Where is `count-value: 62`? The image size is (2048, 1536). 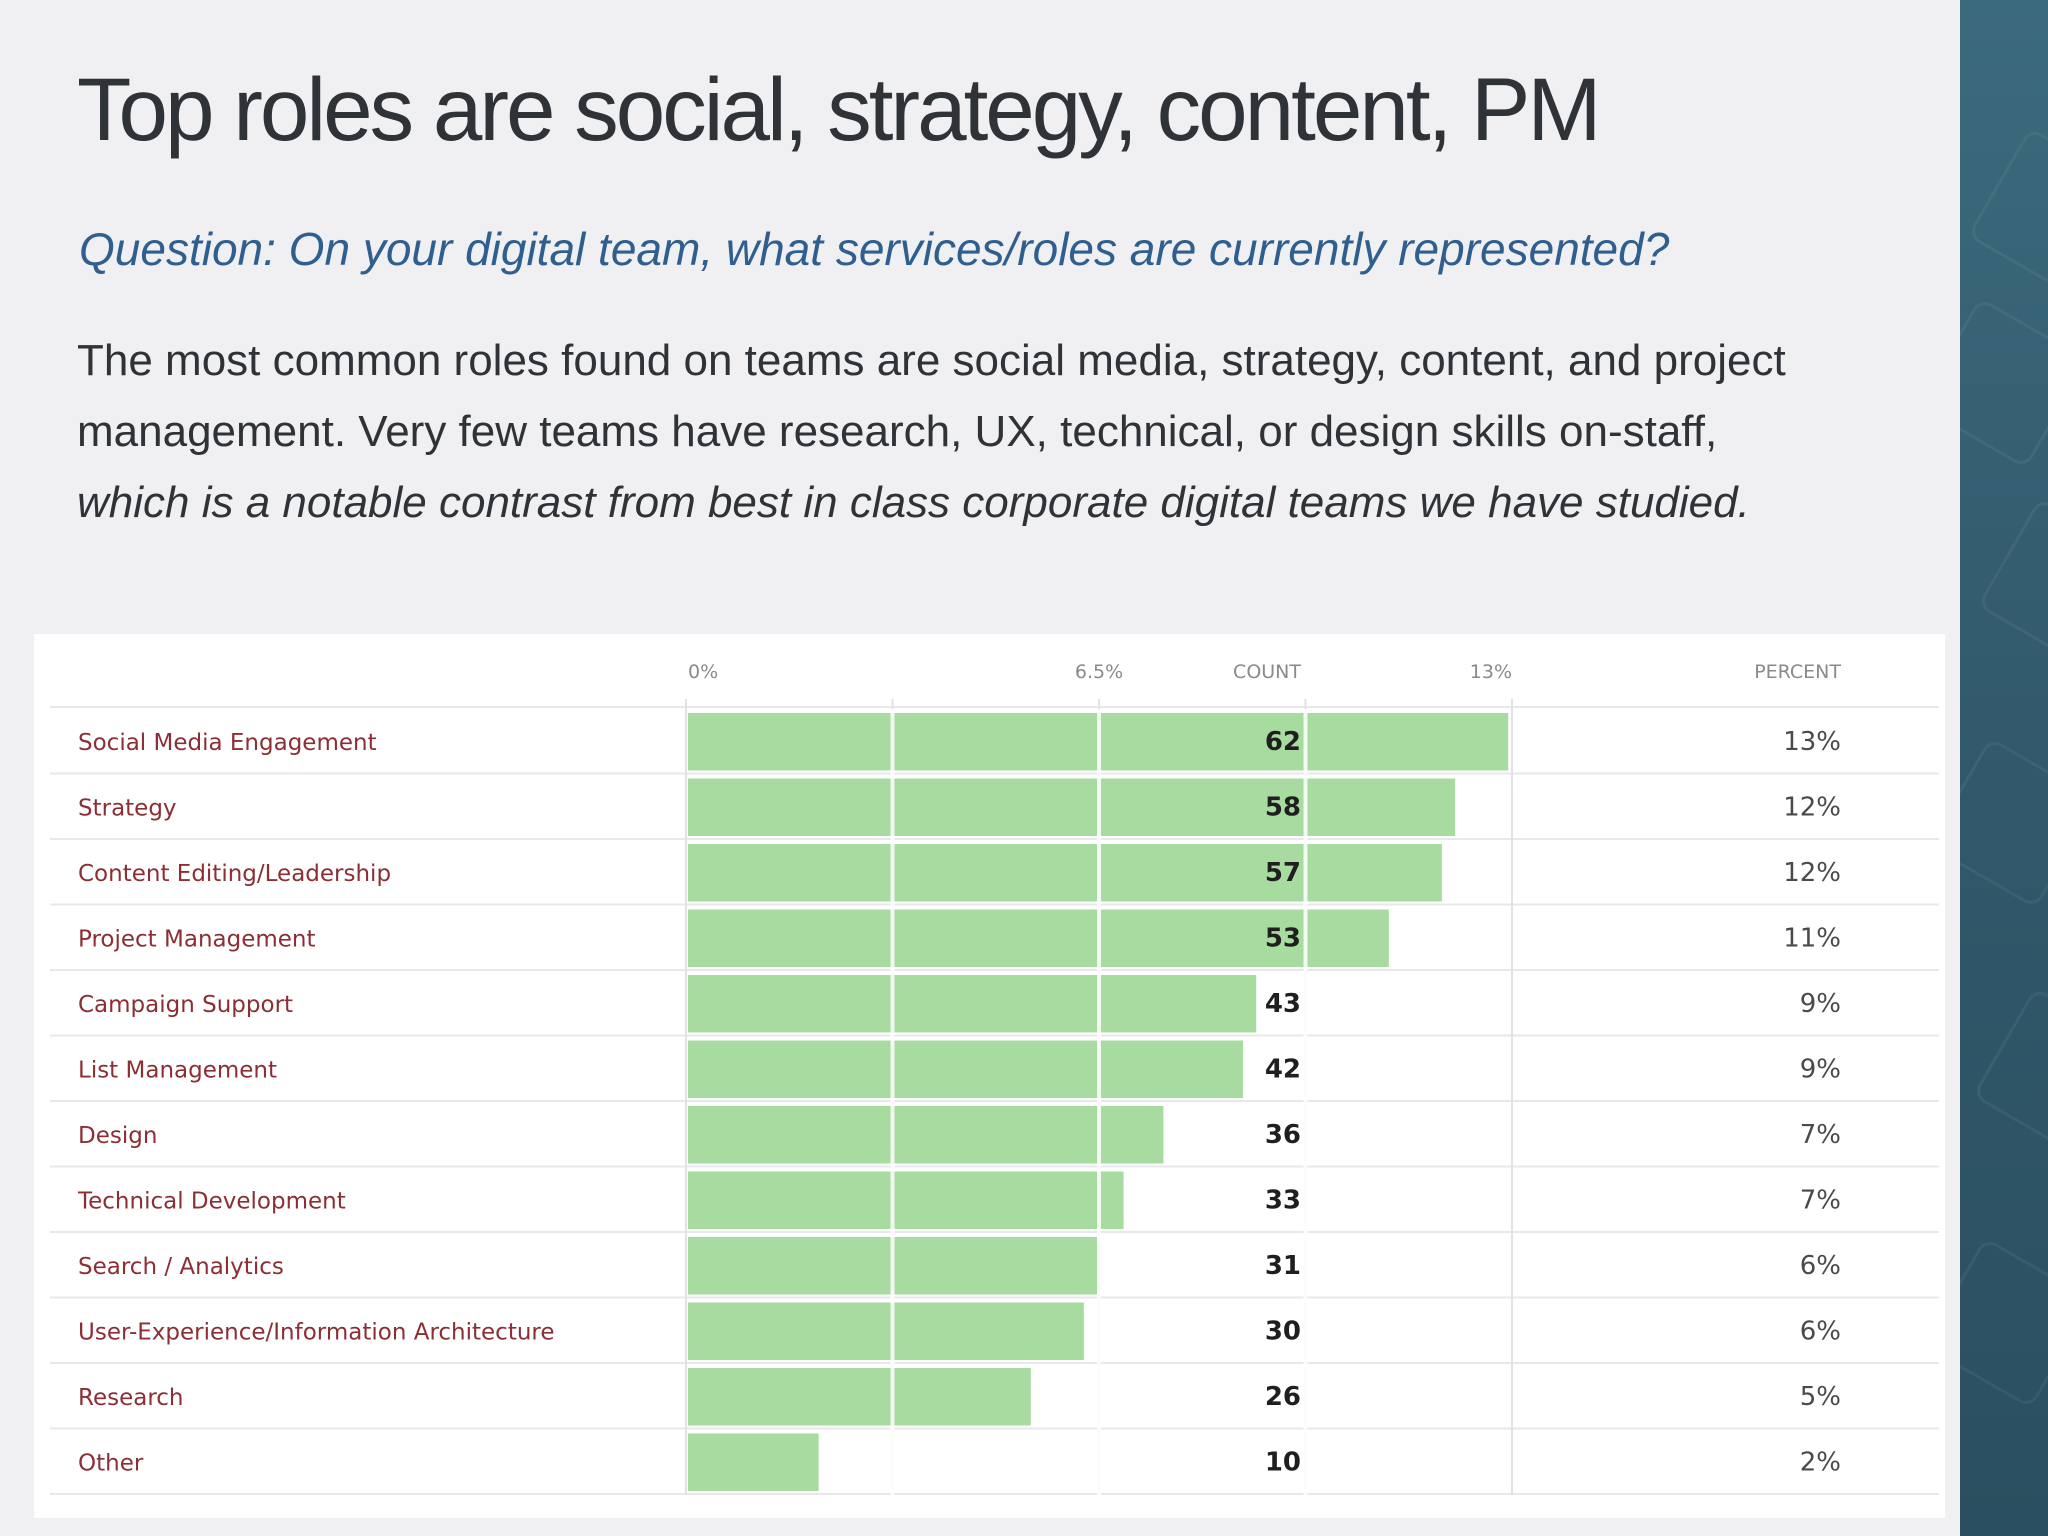
count-value: 62 is located at coordinates (1283, 742).